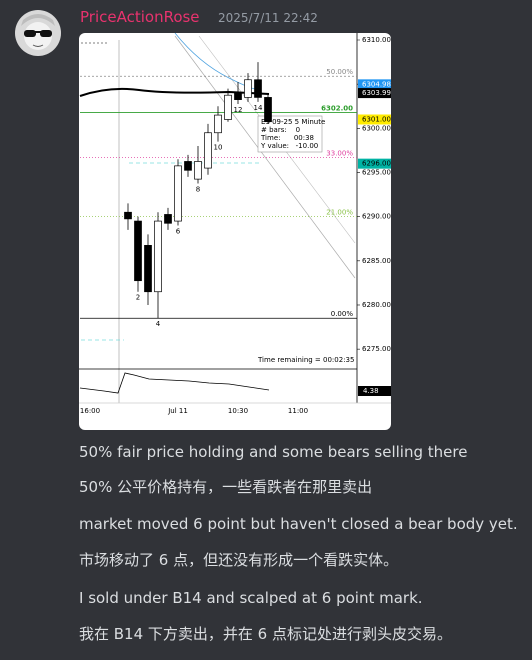  I want to click on bar-label: 14, so click(258, 108).